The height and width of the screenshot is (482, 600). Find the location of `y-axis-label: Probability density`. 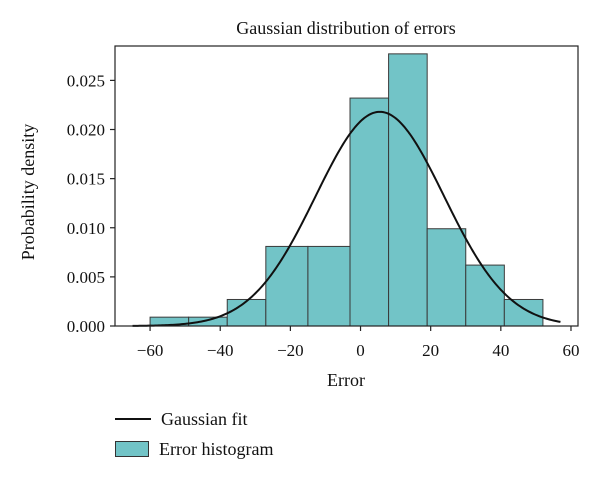

y-axis-label: Probability density is located at coordinates (28, 192).